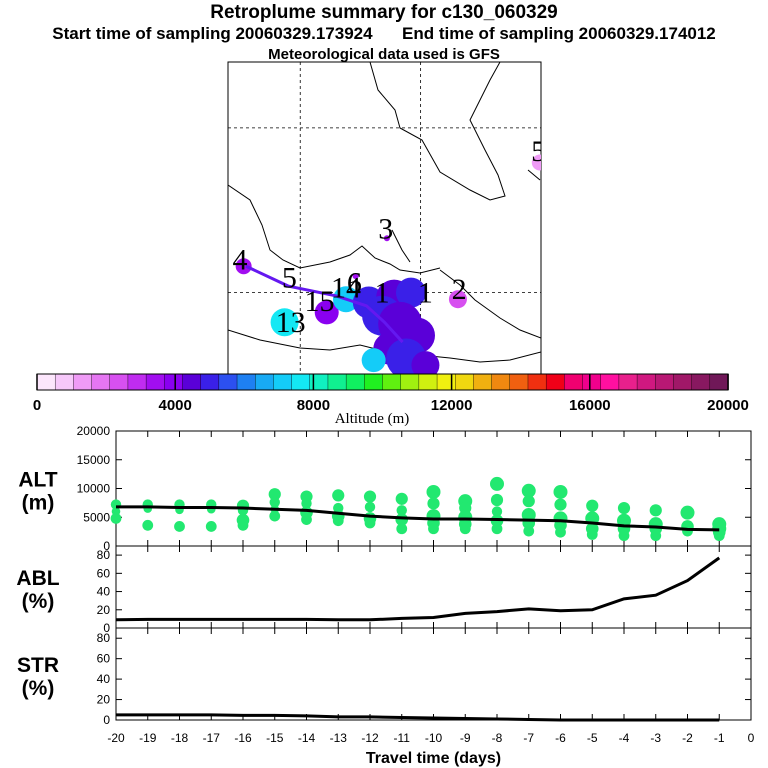 Image resolution: width=768 pixels, height=768 pixels. Describe the element at coordinates (180, 738) in the screenshot. I see `x-tick-label: -18` at that location.